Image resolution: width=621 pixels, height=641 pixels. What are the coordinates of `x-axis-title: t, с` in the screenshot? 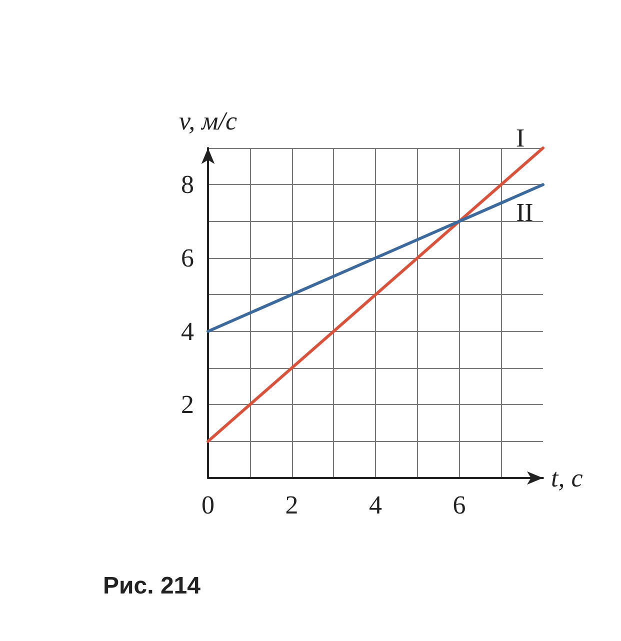 It's located at (567, 478).